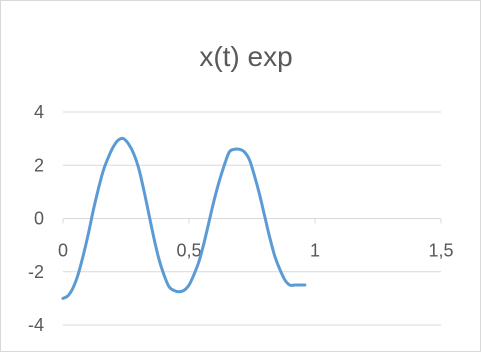  I want to click on x-tick-label: 1,5, so click(440, 251).